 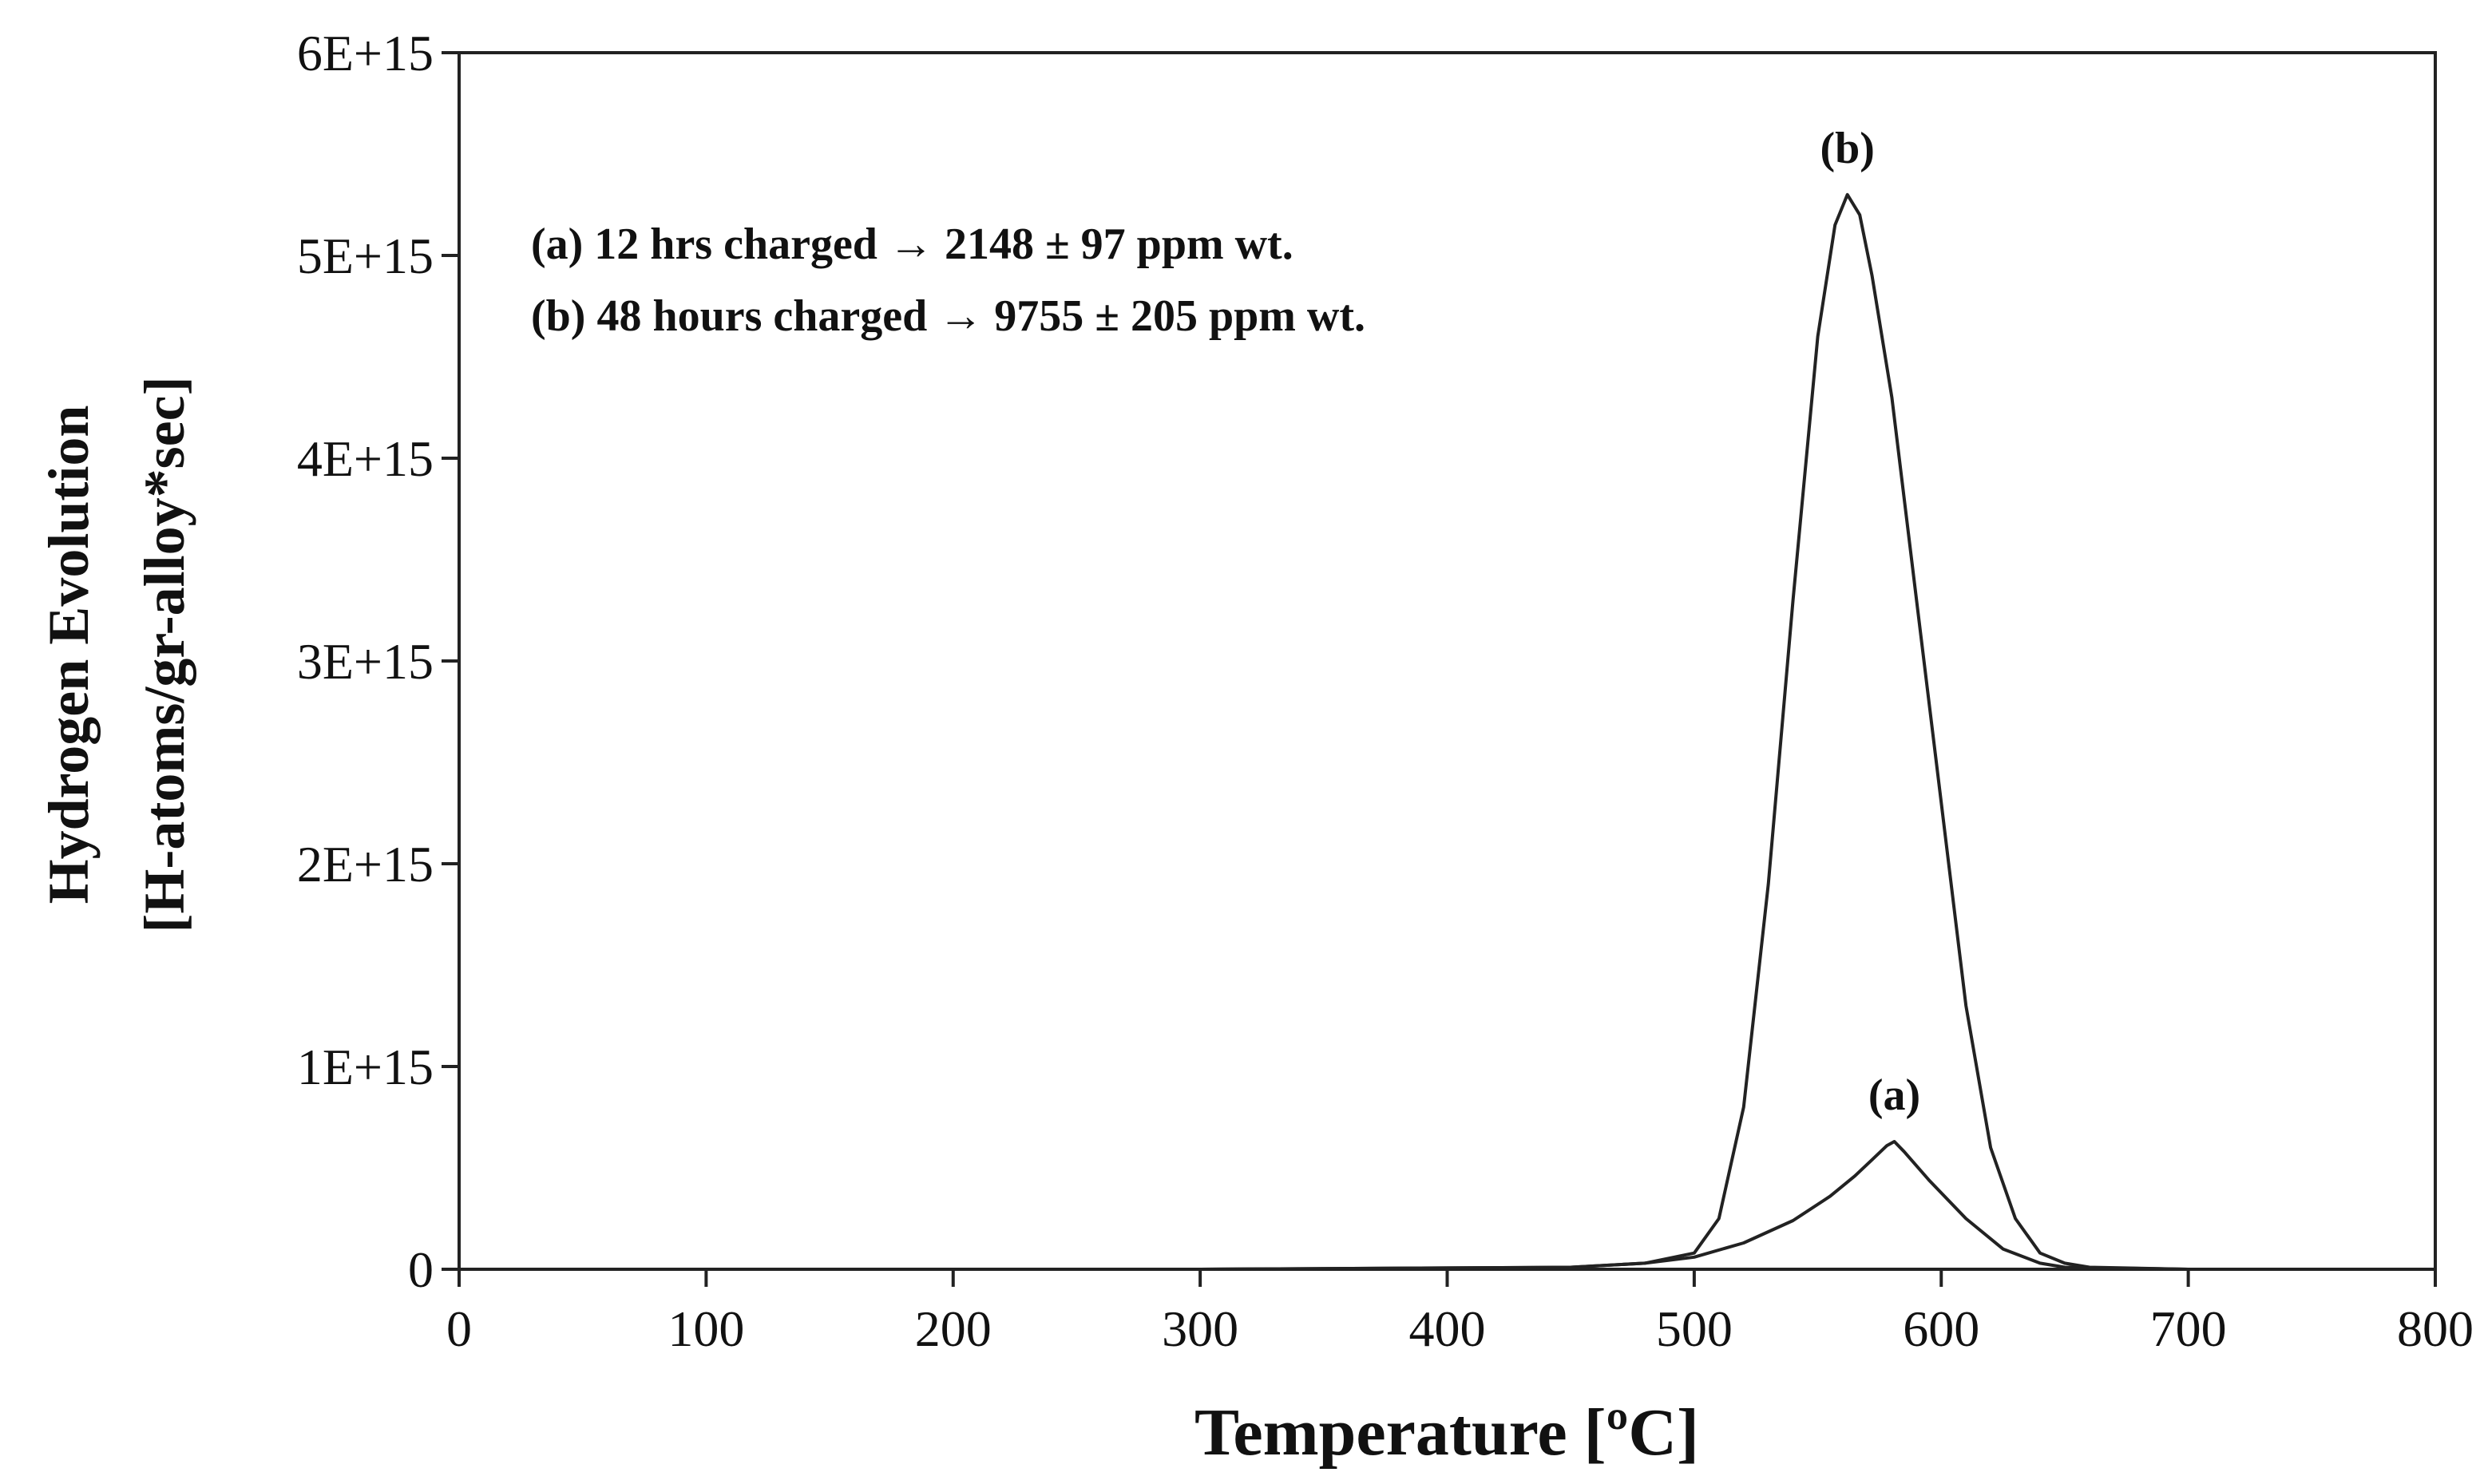 What do you see at coordinates (365, 459) in the screenshot?
I see `y-tick-label: 4E+15` at bounding box center [365, 459].